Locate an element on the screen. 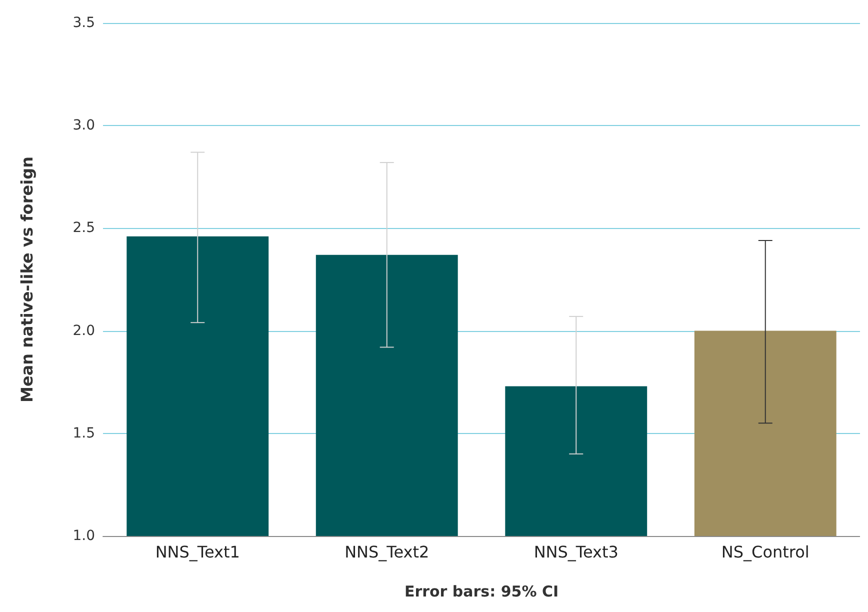 This screenshot has height=612, width=868. x-tick-label: NNS_Text3 is located at coordinates (576, 552).